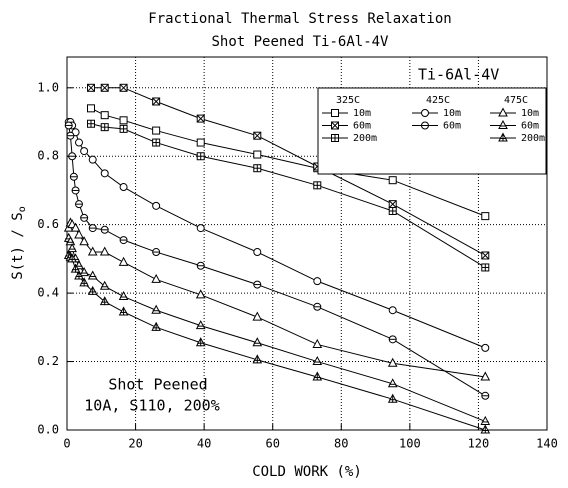 This screenshot has height=488, width=568. I want to click on x-tick-label: 40, so click(204, 444).